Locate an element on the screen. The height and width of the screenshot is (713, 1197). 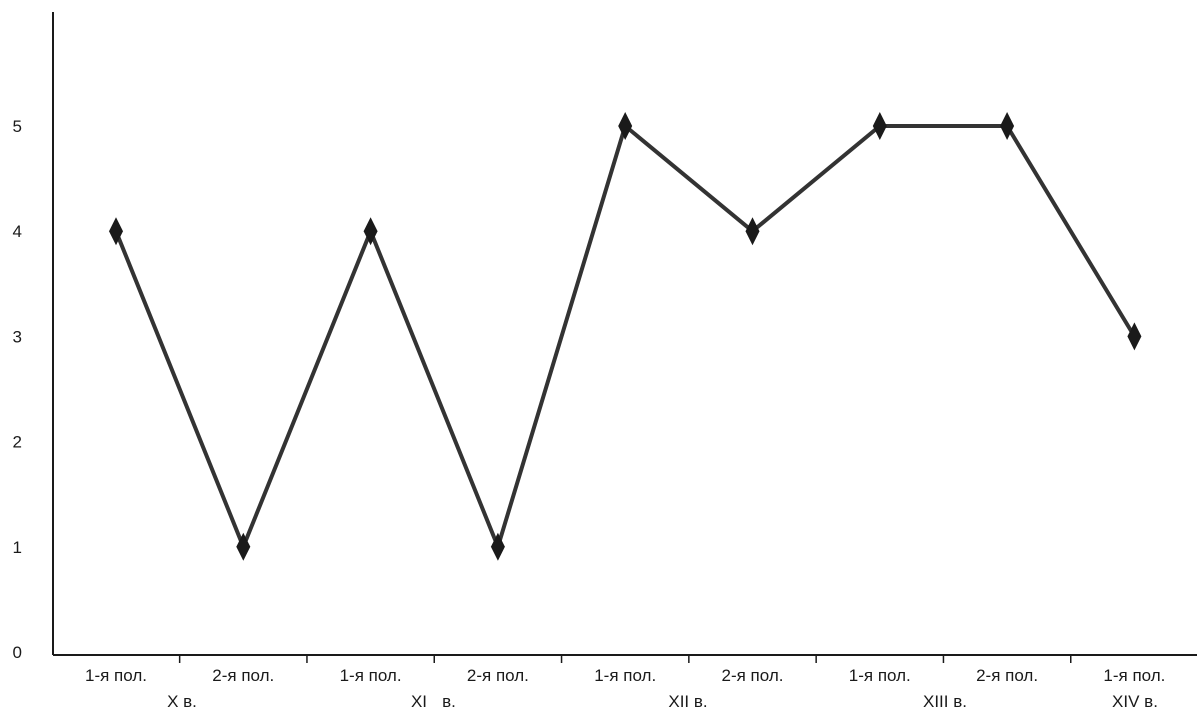
x-century-label: X в. is located at coordinates (182, 701).